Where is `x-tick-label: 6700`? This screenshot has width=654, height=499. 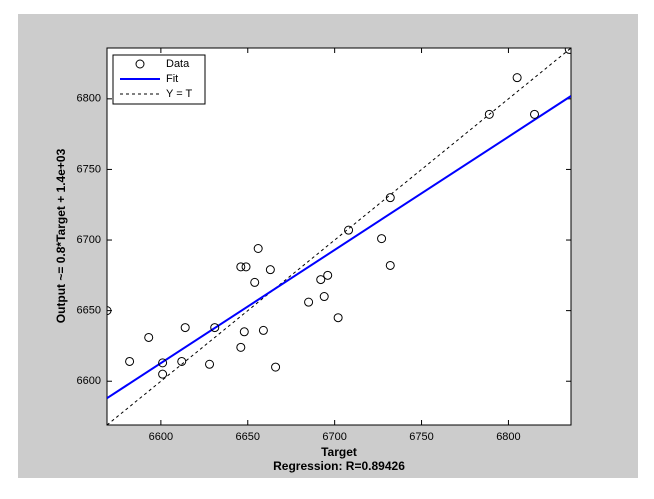
x-tick-label: 6700 is located at coordinates (334, 437).